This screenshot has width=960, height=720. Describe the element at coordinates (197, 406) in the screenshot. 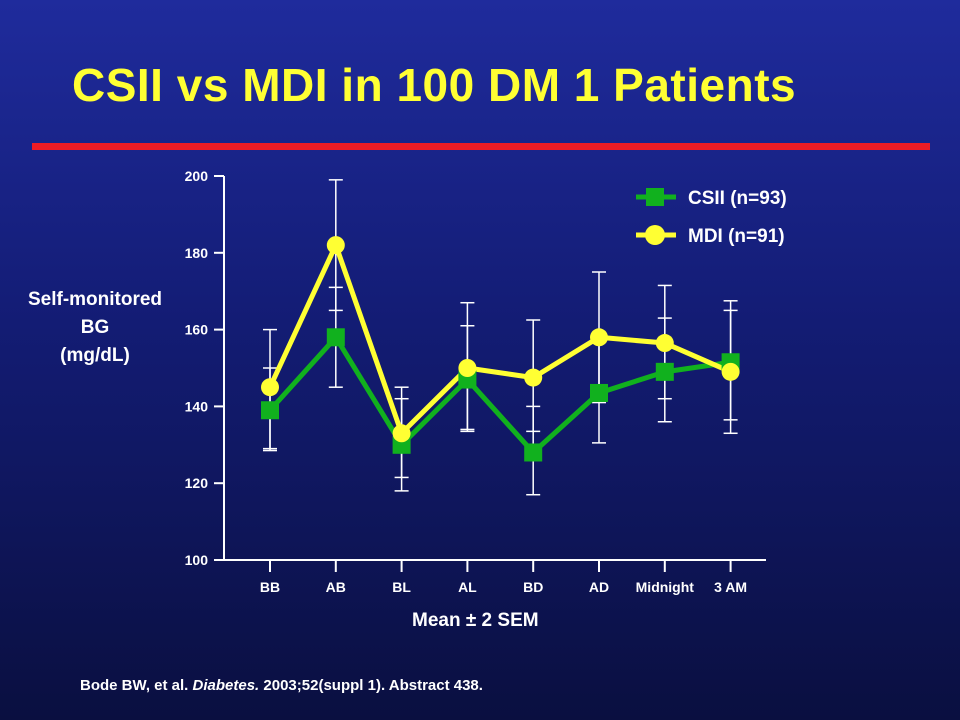

I see `y-tick-label: 140` at that location.